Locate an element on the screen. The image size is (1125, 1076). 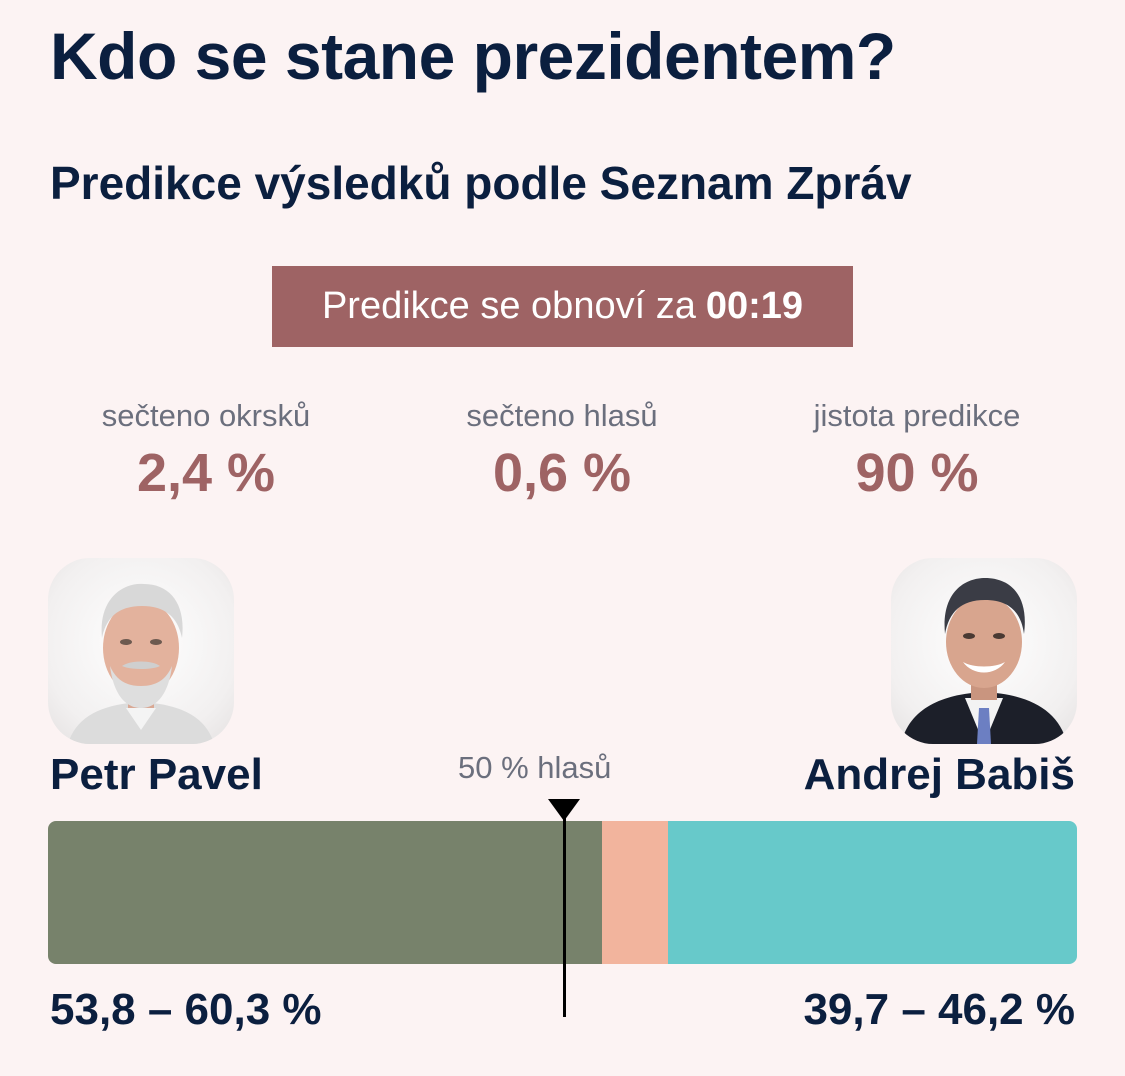
prediction-bar is located at coordinates (562, 892).